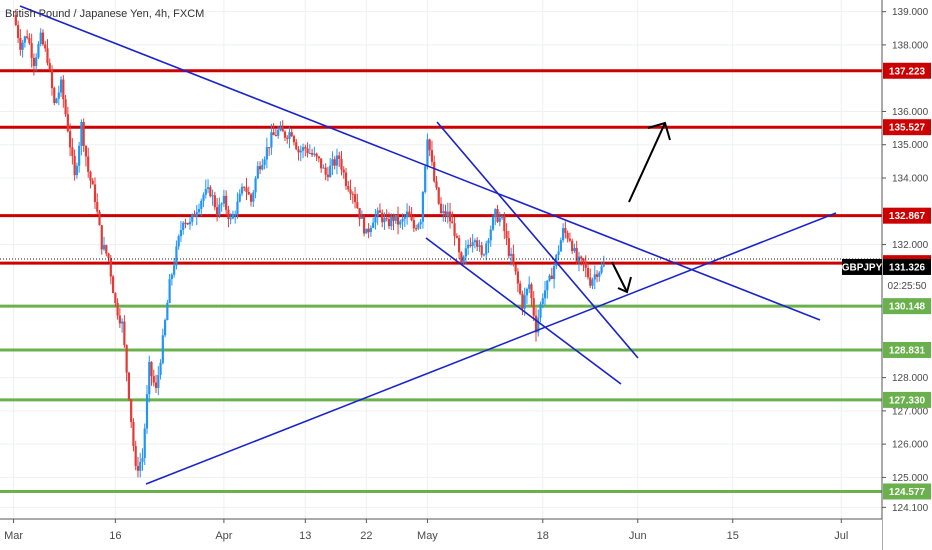 This screenshot has height=550, width=932. I want to click on upside-arrow-line, so click(647, 162).